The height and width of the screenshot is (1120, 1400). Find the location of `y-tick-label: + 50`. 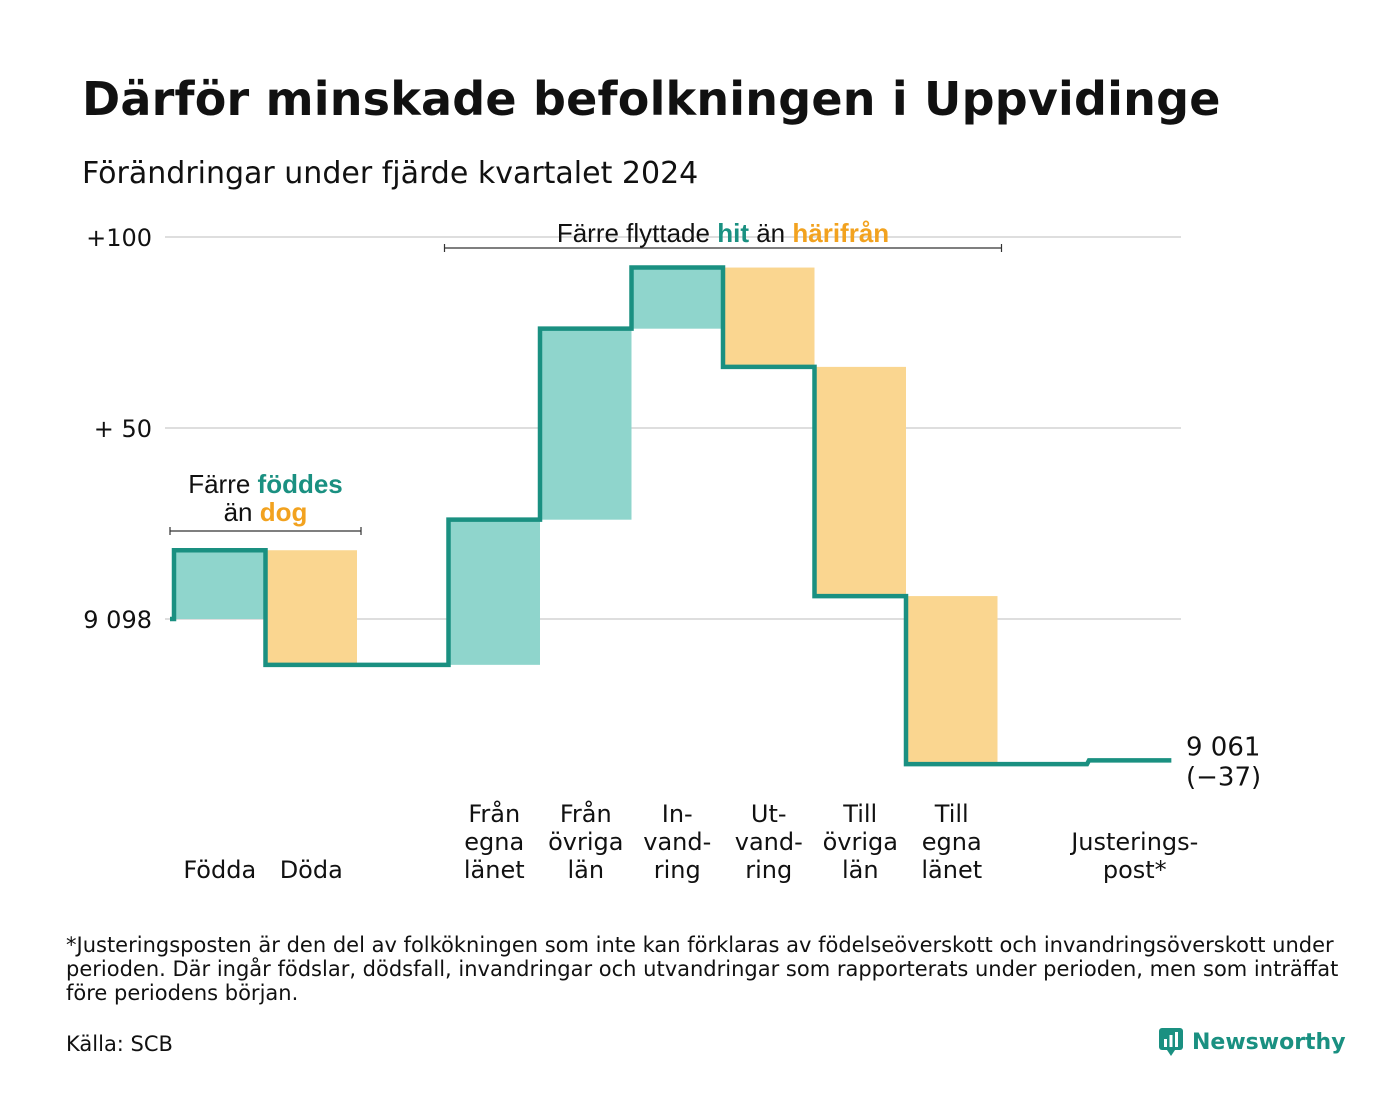

y-tick-label: + 50 is located at coordinates (123, 429).